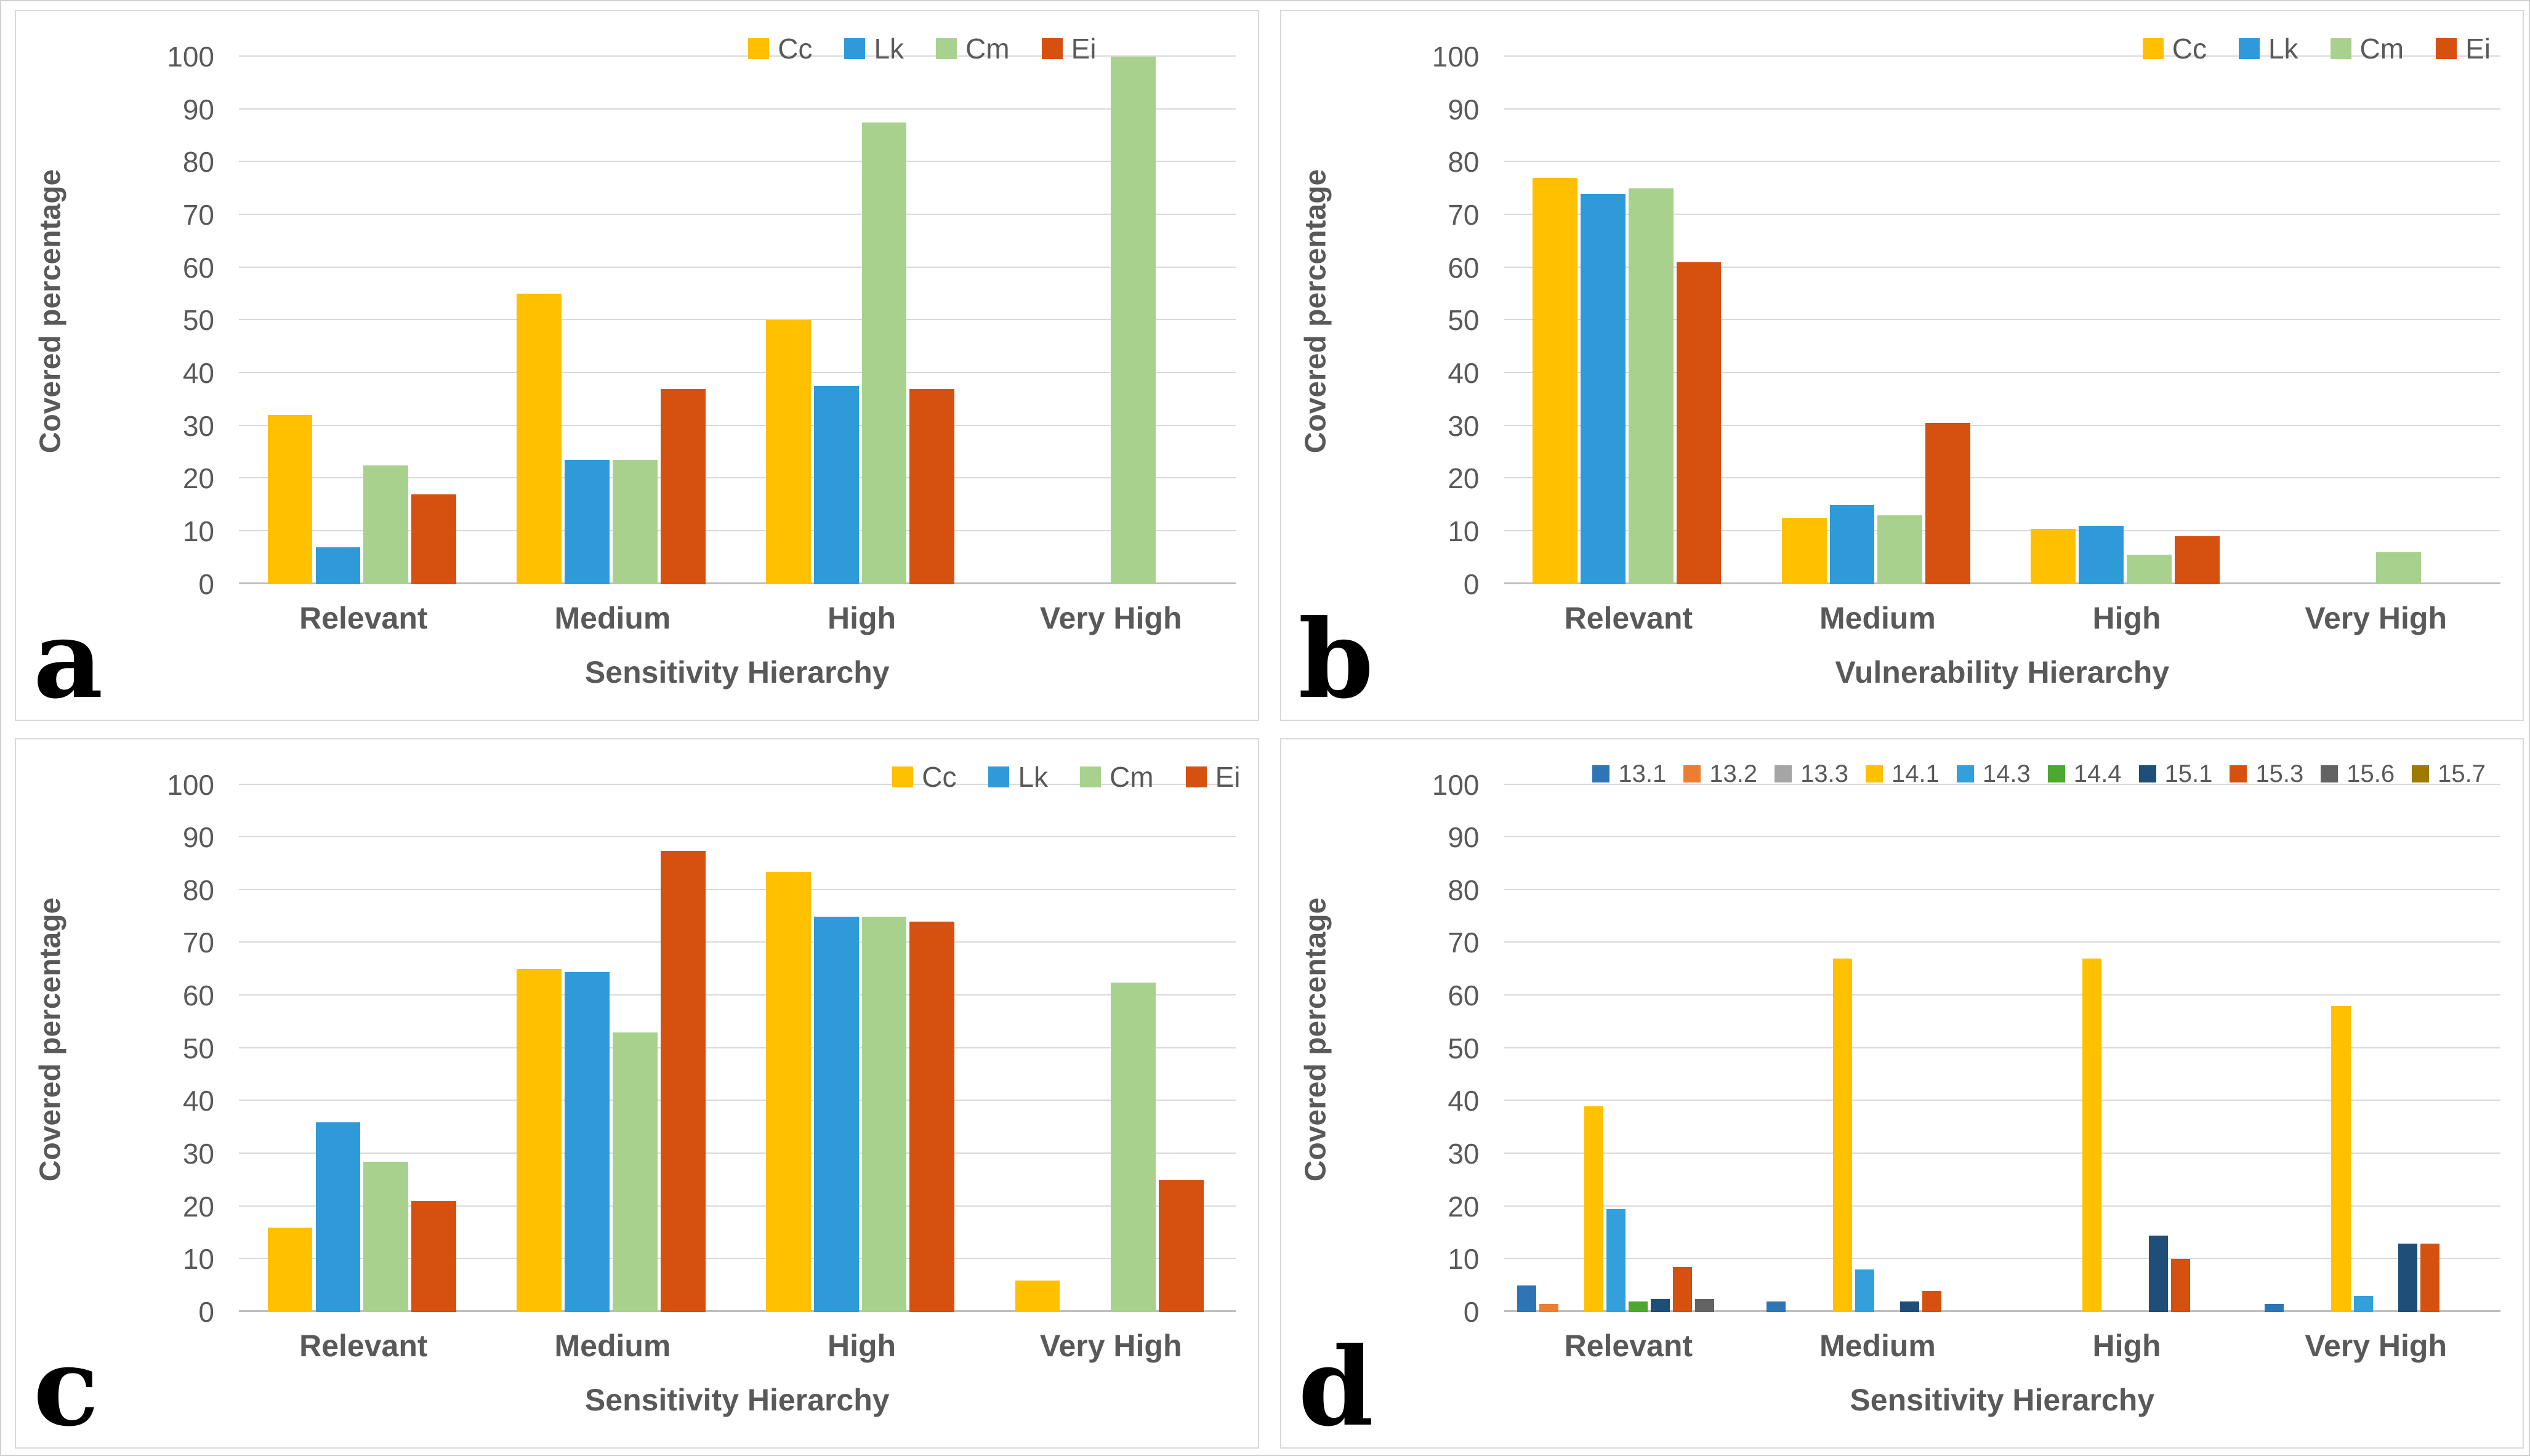  Describe the element at coordinates (1464, 531) in the screenshot. I see `y-tick-label: 10` at that location.